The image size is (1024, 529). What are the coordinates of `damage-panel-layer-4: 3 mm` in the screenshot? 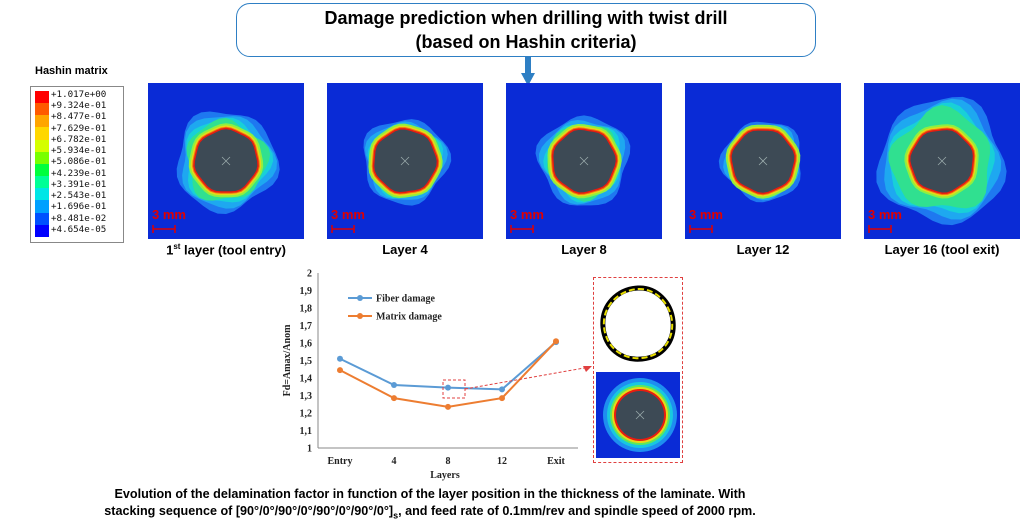 It's located at (405, 161).